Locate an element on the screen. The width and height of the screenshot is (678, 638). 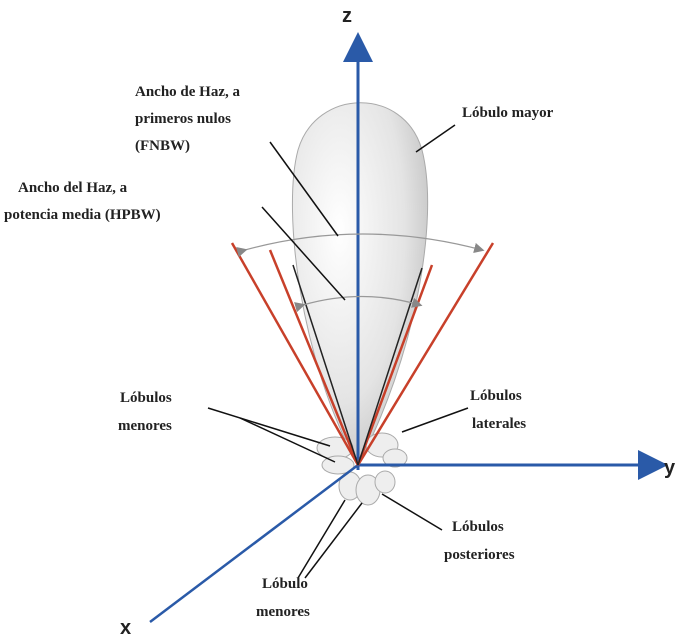
label-line: posteriores is located at coordinates (479, 555).